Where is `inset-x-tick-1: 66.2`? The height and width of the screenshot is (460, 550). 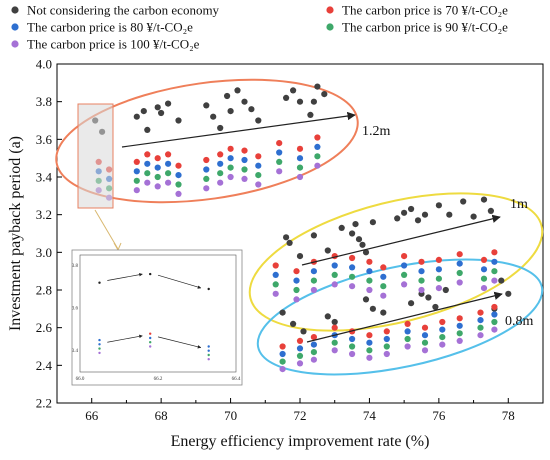 inset-x-tick-1: 66.2 is located at coordinates (158, 379).